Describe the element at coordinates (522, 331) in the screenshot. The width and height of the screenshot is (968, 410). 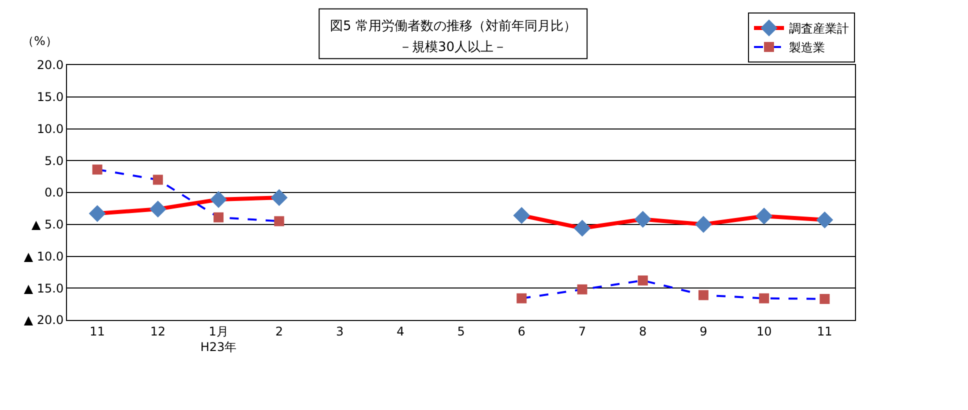
I see `x-tick-label: 6` at that location.